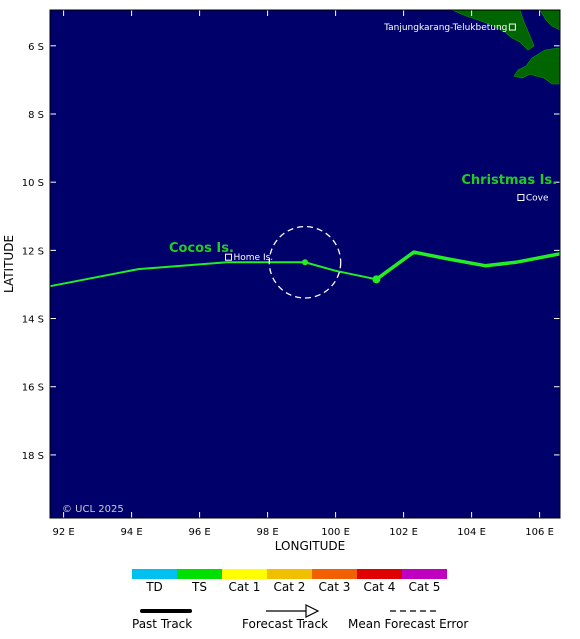 This screenshot has width=580, height=639. Describe the element at coordinates (33, 456) in the screenshot. I see `lat-tick-label: 18 S` at that location.